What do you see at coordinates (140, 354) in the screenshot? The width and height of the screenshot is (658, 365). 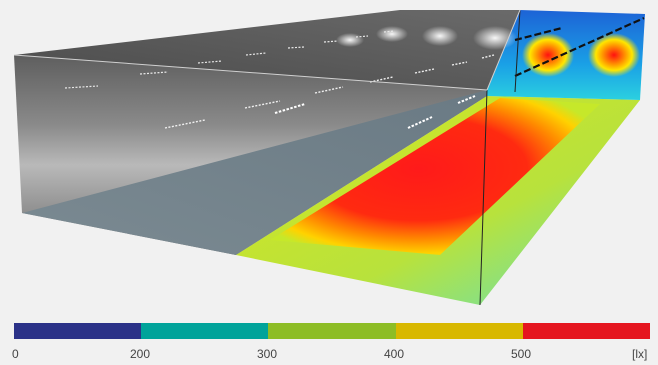 I see `legend-tick-label: 200` at bounding box center [140, 354].